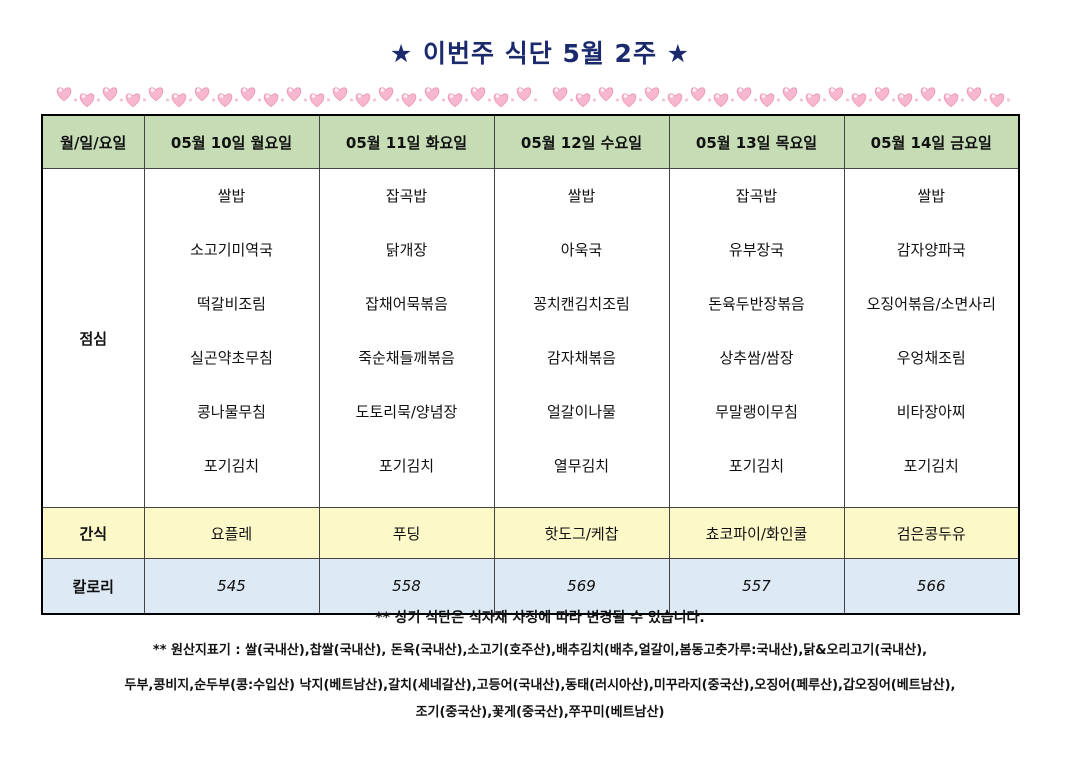 The height and width of the screenshot is (761, 1080). What do you see at coordinates (231, 304) in the screenshot?
I see `menu-item: 떡갈비조림` at bounding box center [231, 304].